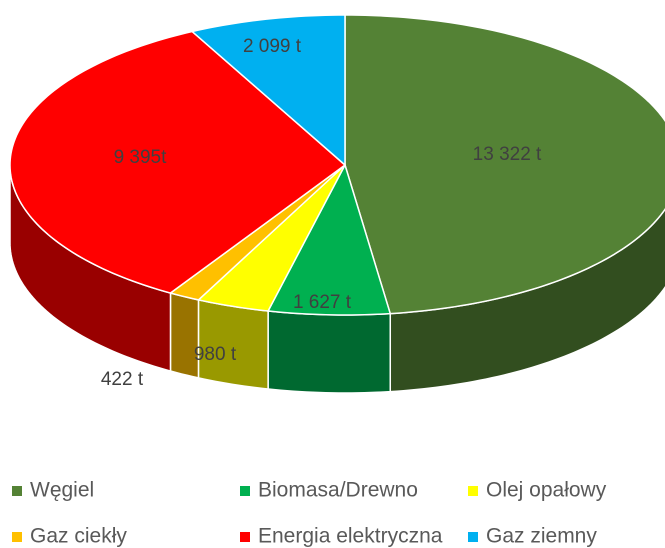  I want to click on value-label: 980 t, so click(215, 354).